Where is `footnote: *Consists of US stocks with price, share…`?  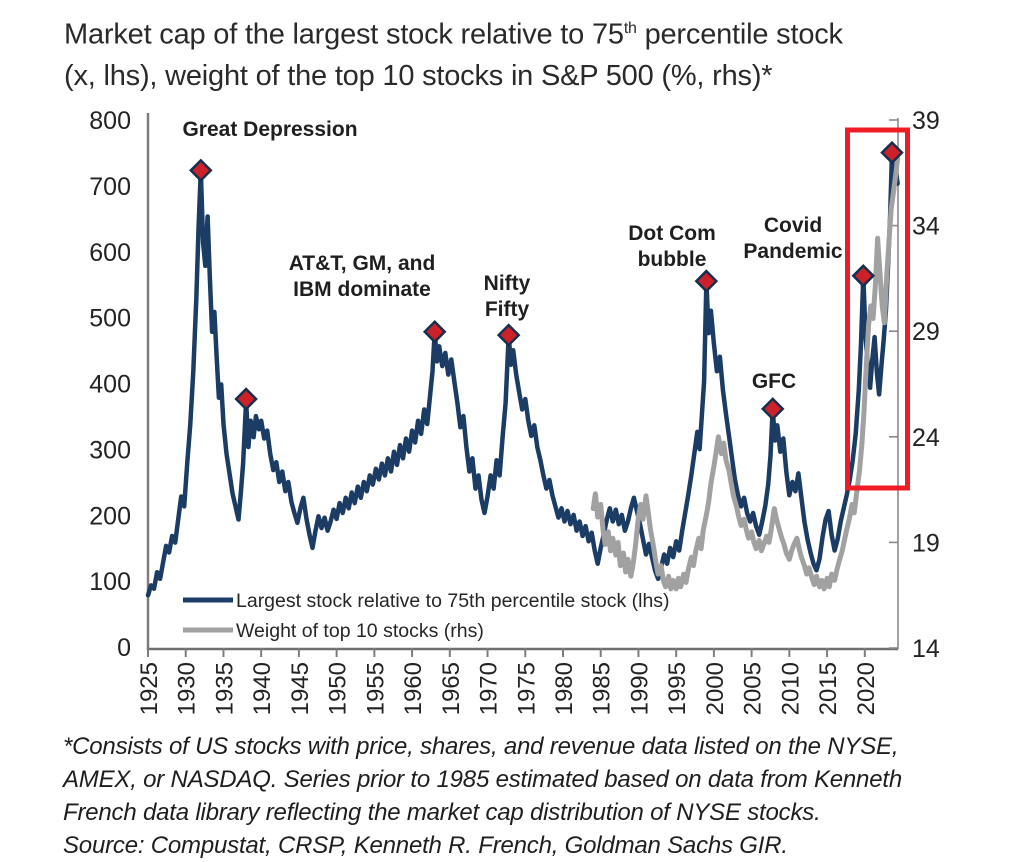 footnote: *Consists of US stocks with price, share… is located at coordinates (528, 796).